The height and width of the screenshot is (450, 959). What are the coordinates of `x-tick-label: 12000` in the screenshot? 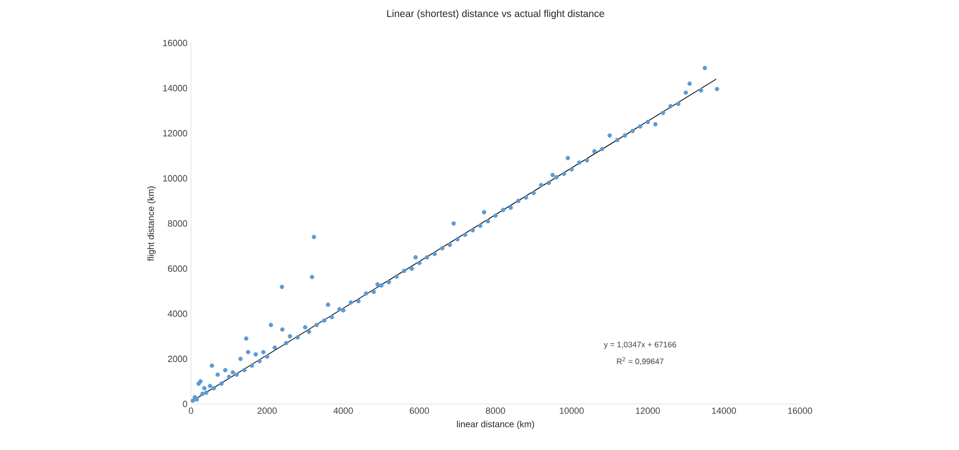 It's located at (648, 411).